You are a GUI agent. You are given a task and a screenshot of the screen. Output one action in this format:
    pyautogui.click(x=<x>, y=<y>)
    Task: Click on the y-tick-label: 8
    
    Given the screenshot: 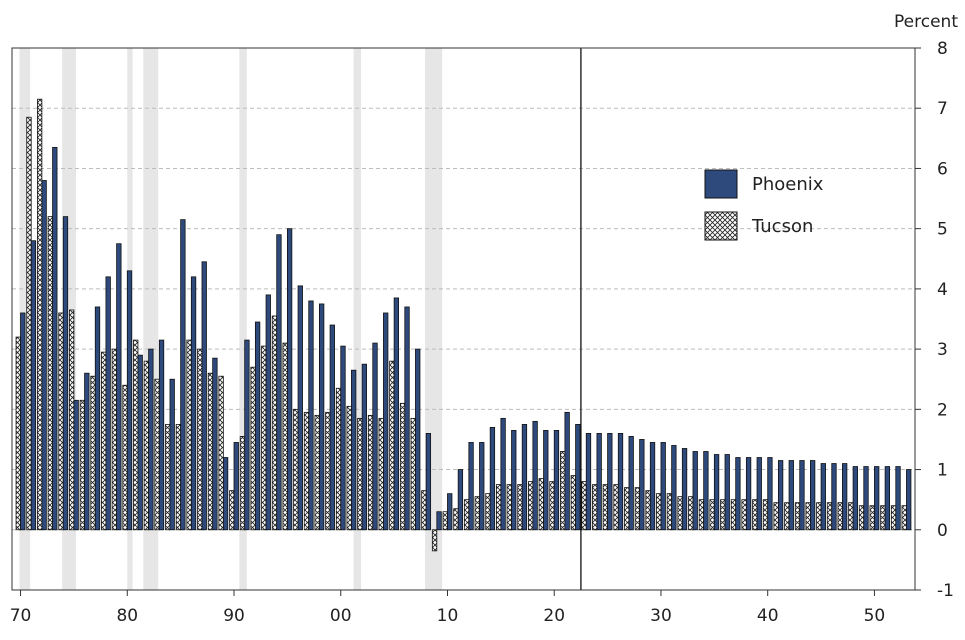 What is the action you would take?
    pyautogui.click(x=942, y=49)
    